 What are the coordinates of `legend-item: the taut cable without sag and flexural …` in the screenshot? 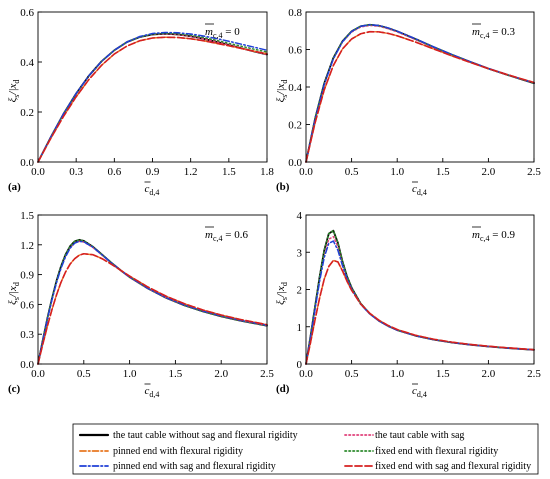 It's located at (188, 435).